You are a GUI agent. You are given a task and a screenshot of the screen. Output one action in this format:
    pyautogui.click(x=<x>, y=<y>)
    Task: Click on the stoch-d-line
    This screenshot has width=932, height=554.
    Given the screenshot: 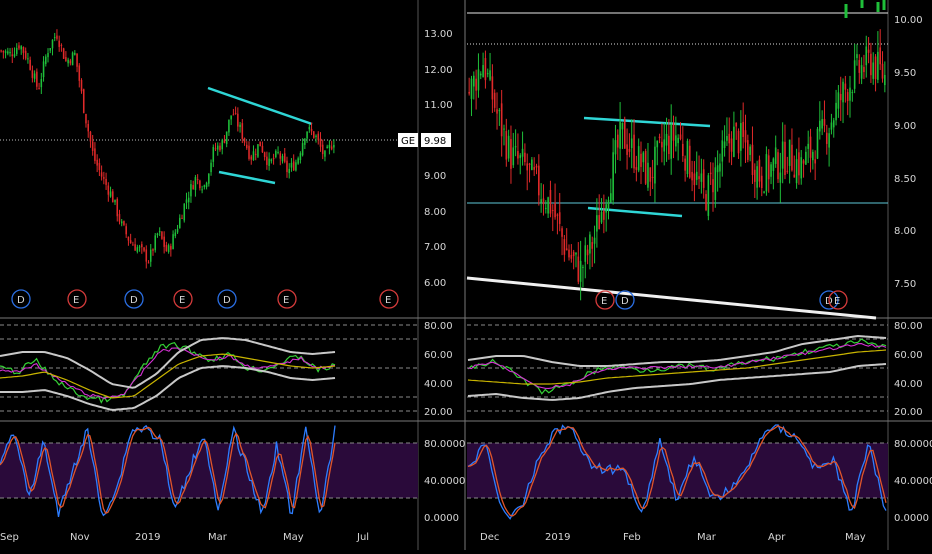 What is the action you would take?
    pyautogui.click(x=677, y=471)
    